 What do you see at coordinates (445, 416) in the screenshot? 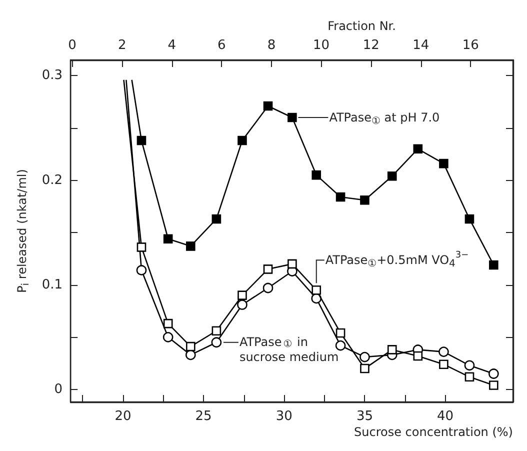
I see `x-tick-label: 40` at bounding box center [445, 416].